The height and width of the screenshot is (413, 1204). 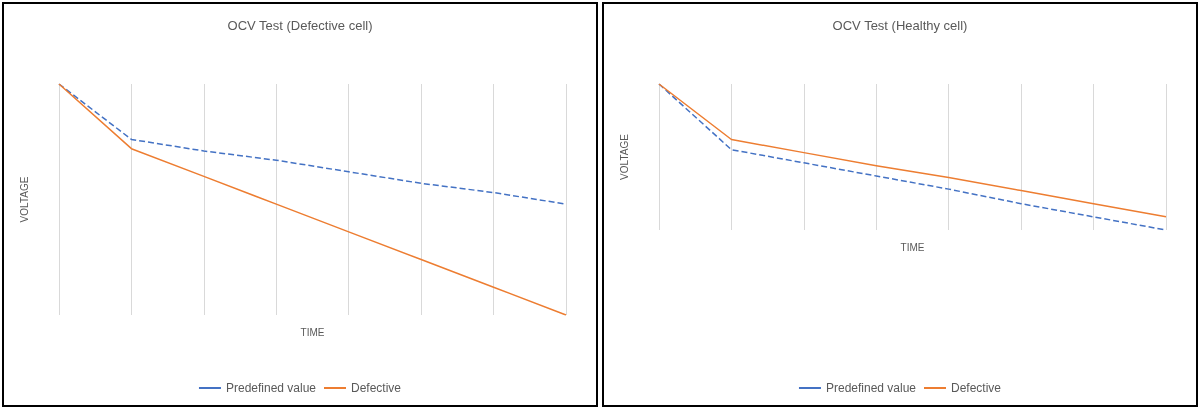 What do you see at coordinates (300, 25) in the screenshot?
I see `chart-title: OCV Test (Defective cell)` at bounding box center [300, 25].